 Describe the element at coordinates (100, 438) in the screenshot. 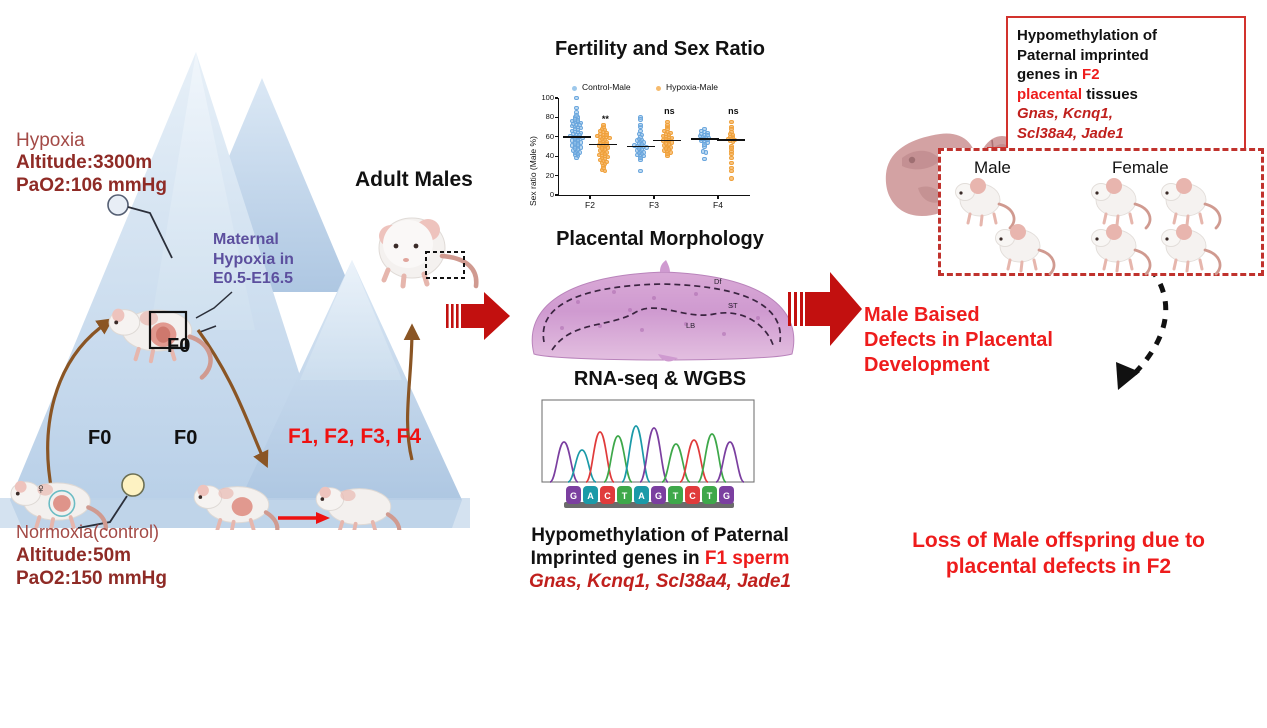

I see `label-f0-female: F0` at that location.